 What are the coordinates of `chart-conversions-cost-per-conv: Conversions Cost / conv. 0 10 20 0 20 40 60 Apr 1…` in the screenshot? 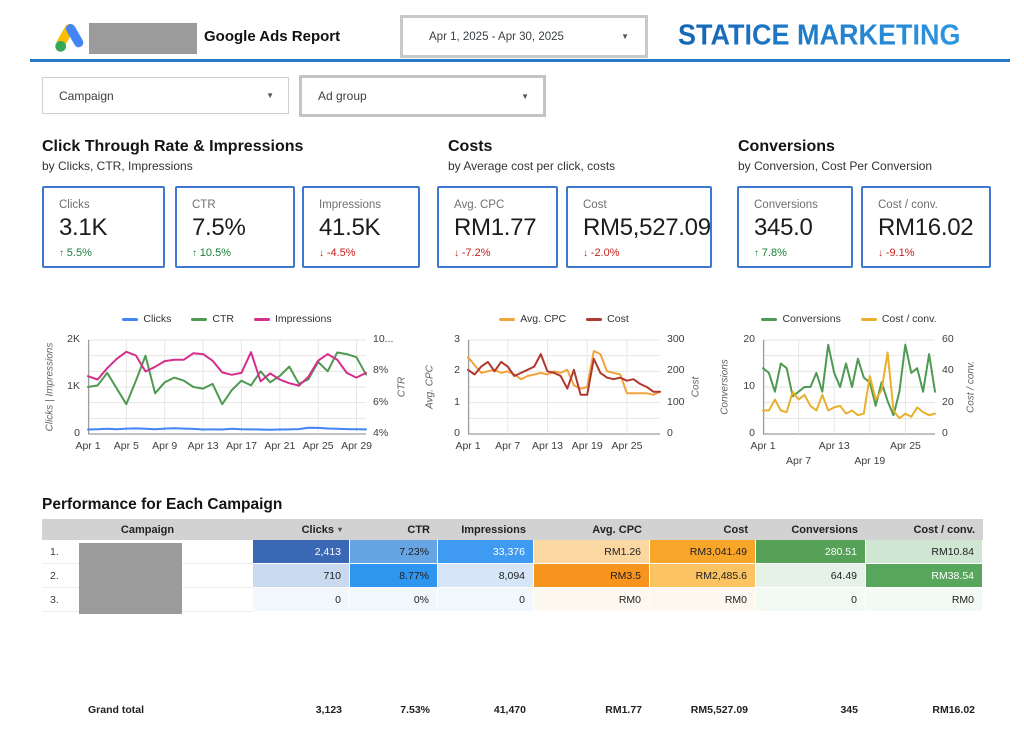 It's located at (864, 394).